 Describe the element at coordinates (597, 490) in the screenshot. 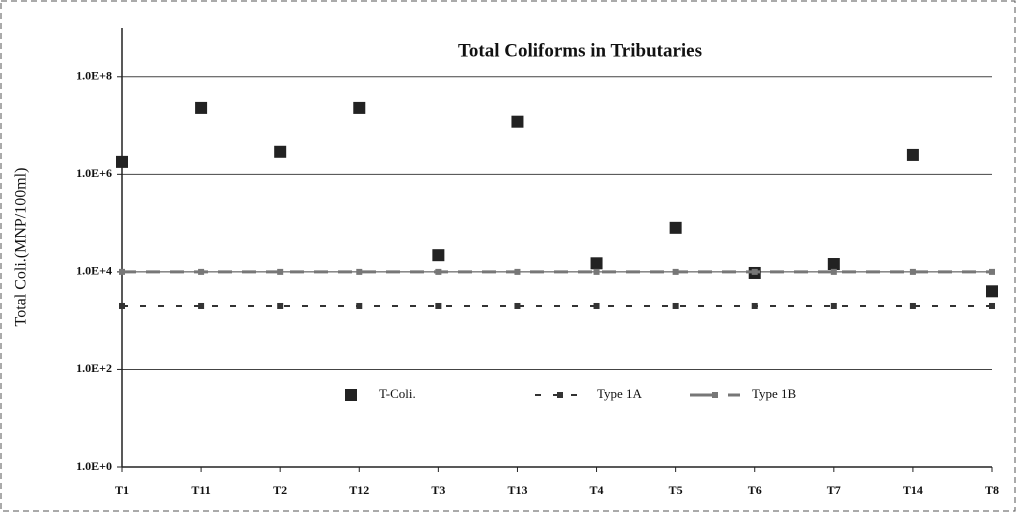

I see `x-tick-label: T4` at that location.